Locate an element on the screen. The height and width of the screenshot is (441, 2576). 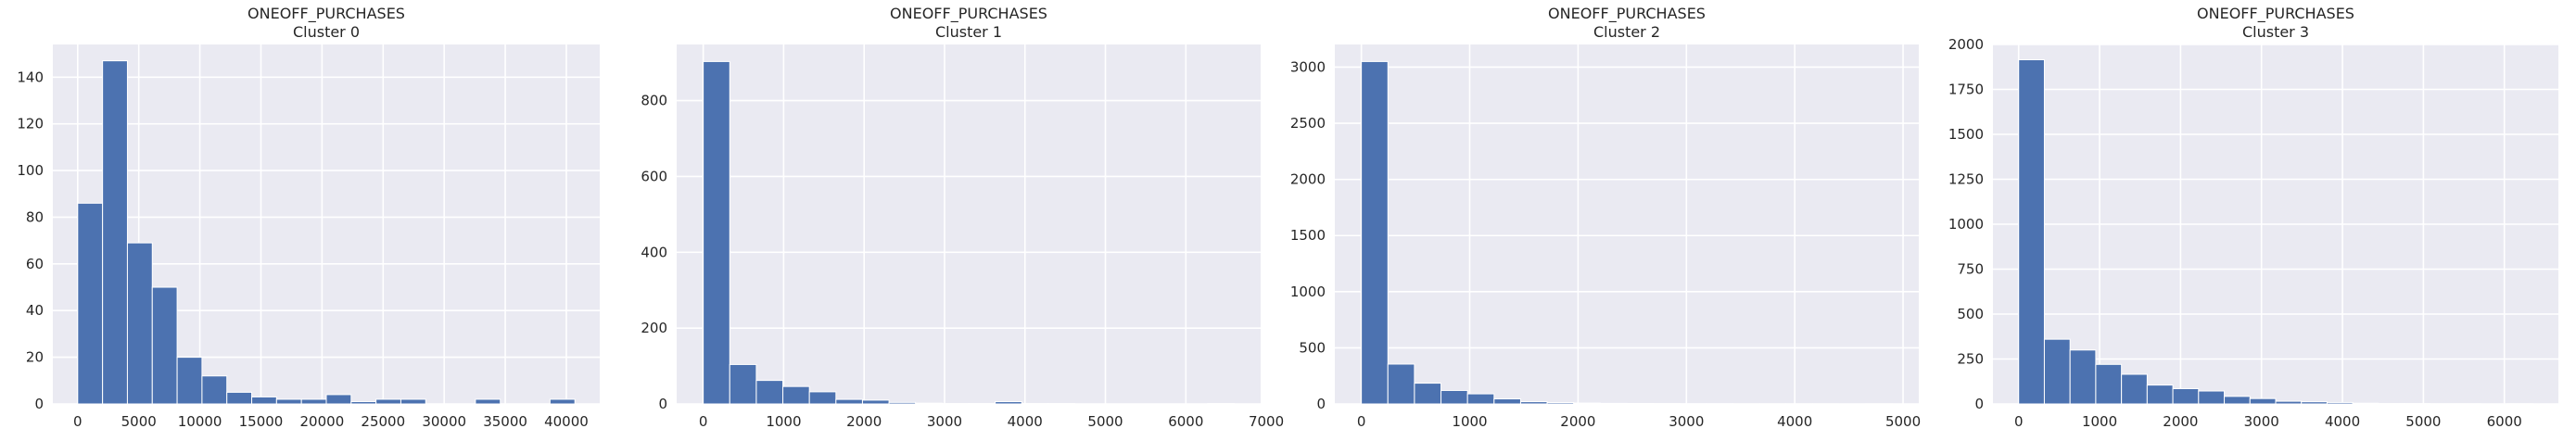
x-tick-label: 40000 is located at coordinates (566, 421).